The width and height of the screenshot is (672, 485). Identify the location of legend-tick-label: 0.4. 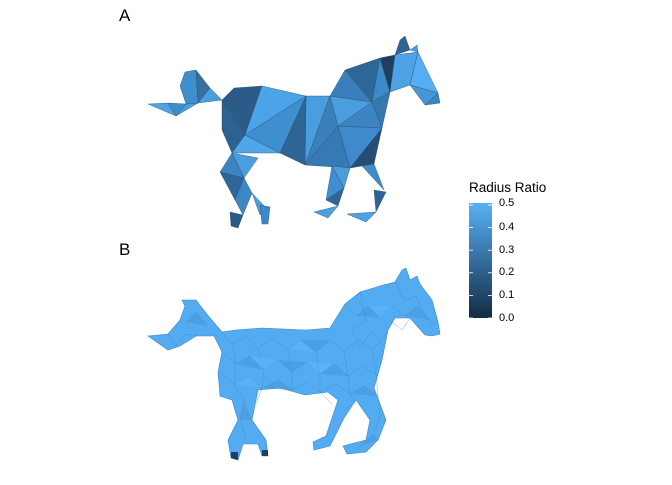
(507, 227).